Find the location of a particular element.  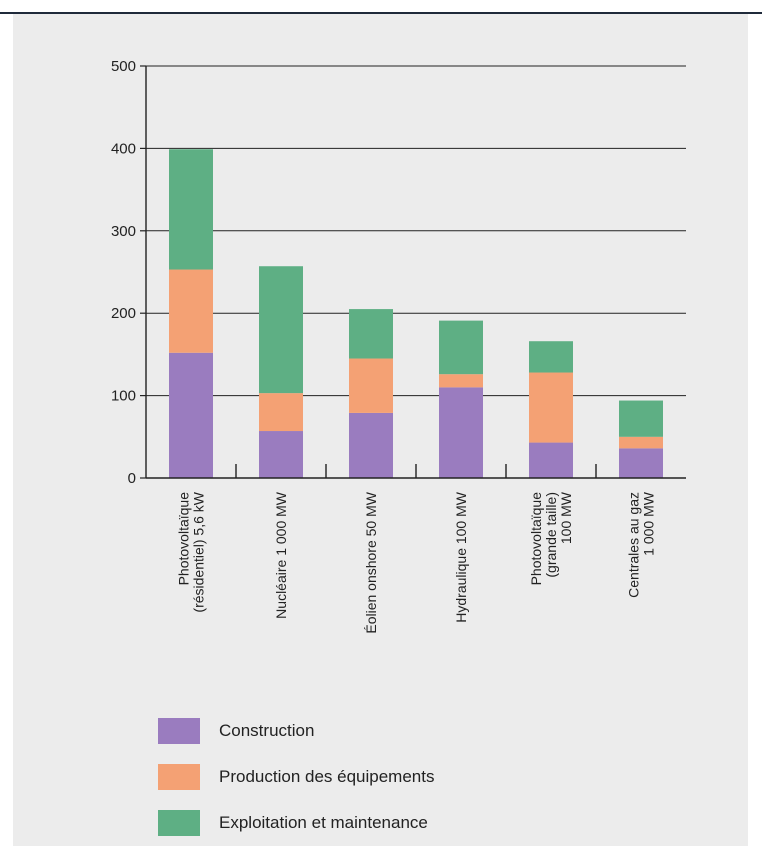

legend-item-construction: Construction is located at coordinates (296, 731).